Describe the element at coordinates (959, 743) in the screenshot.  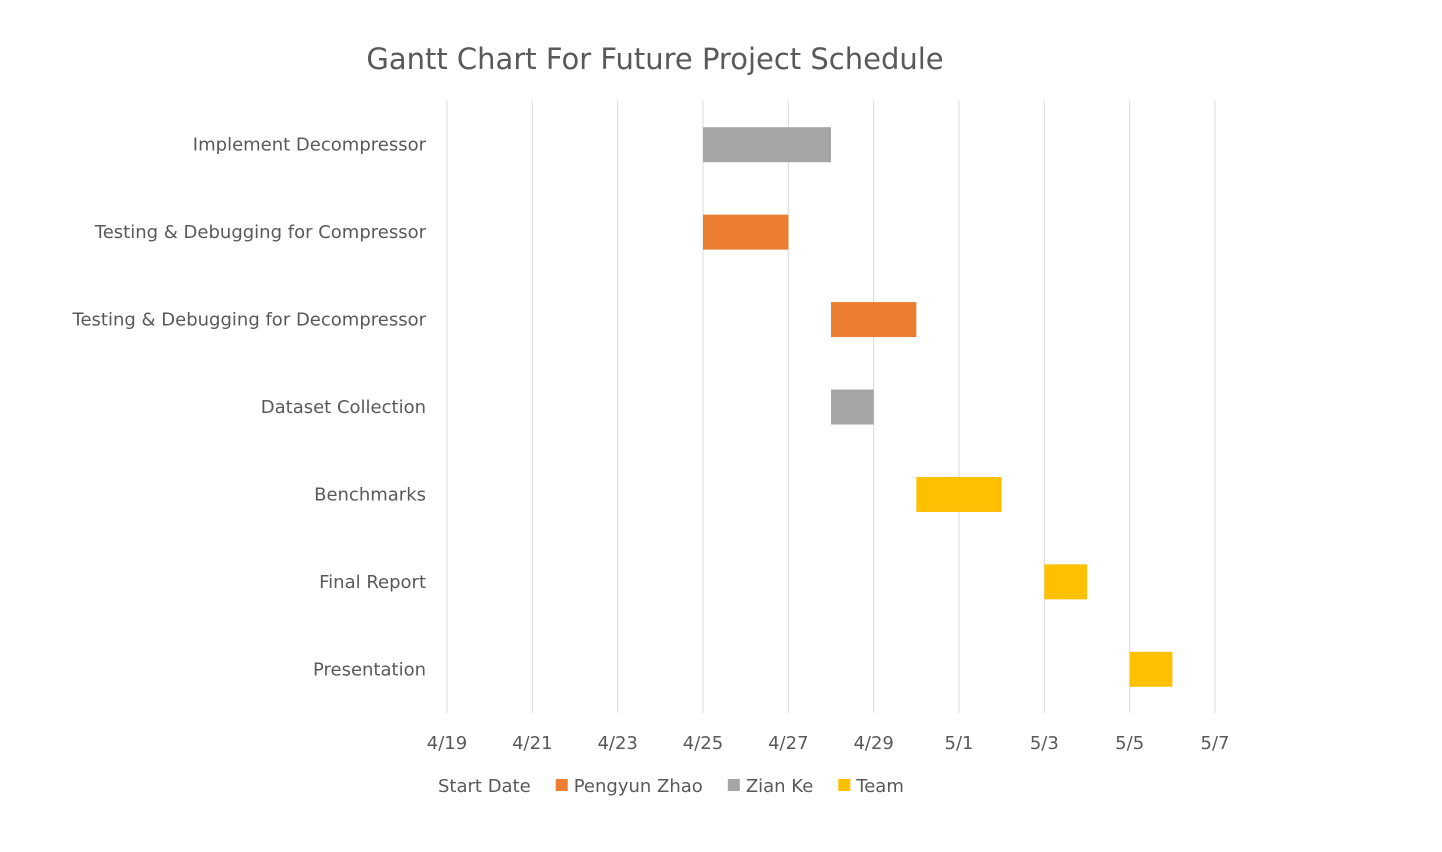
I see `x-tick-label: 5/1` at that location.